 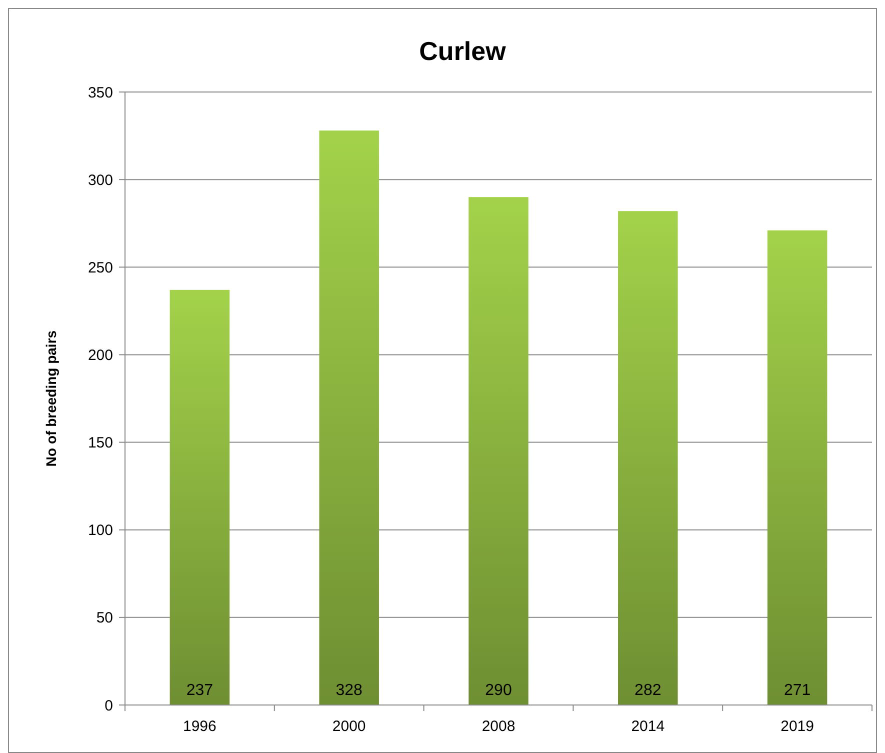 I want to click on y-tick-label: 50, so click(x=104, y=618).